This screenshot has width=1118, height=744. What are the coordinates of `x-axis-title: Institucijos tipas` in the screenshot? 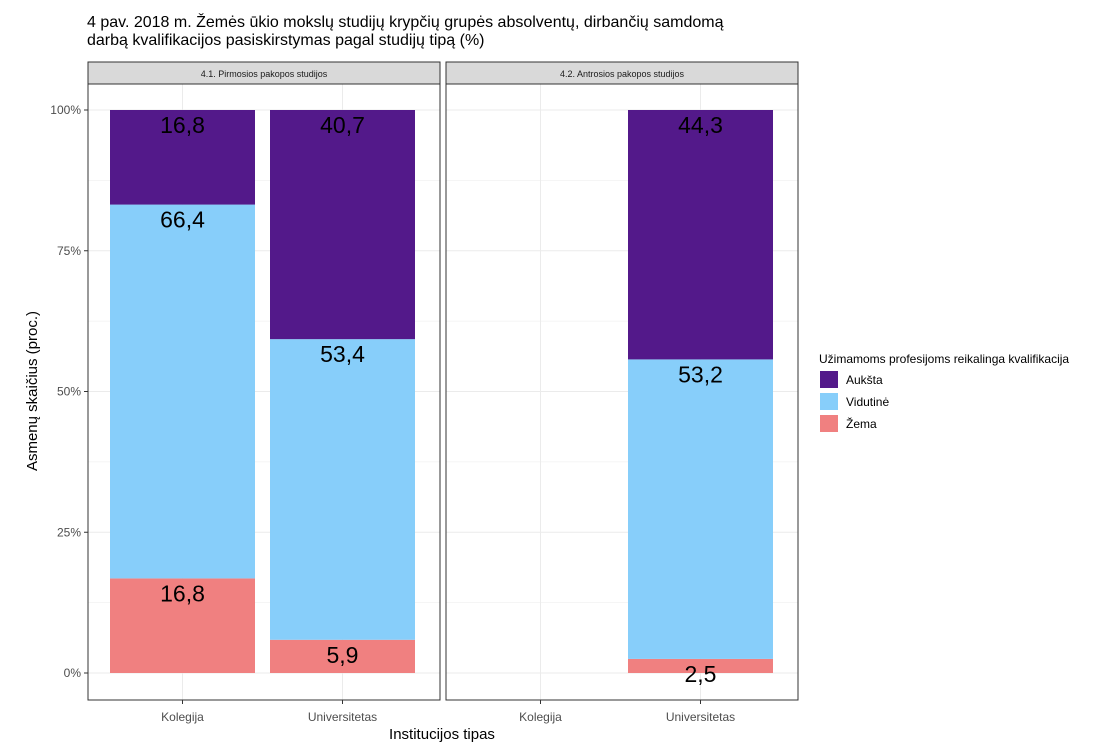 It's located at (442, 734).